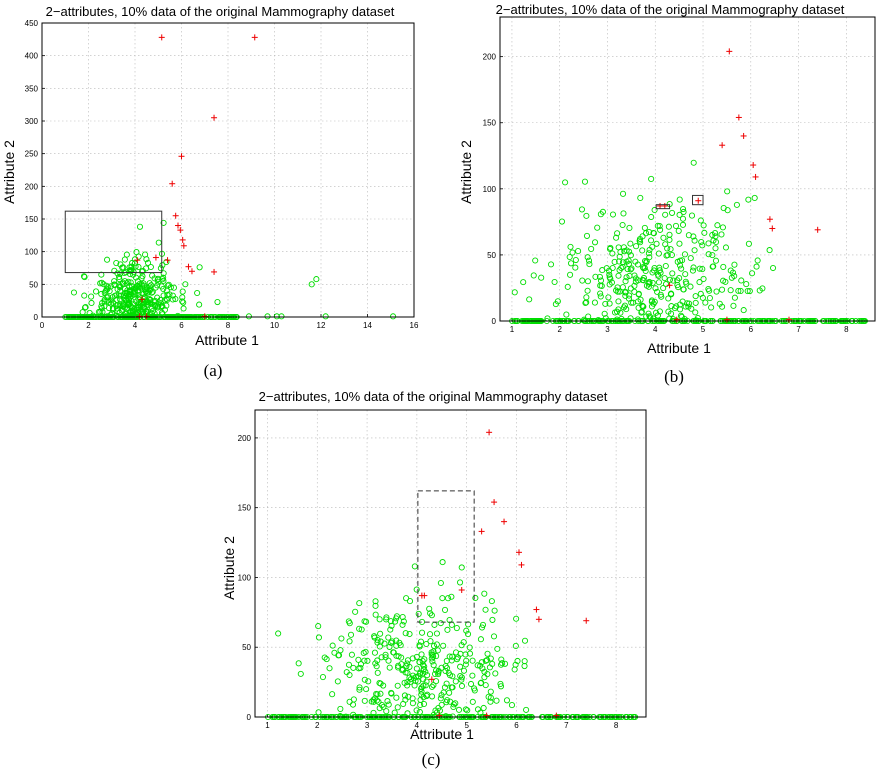 The image size is (888, 773). I want to click on panel-a-xtick-label: 8, so click(228, 325).